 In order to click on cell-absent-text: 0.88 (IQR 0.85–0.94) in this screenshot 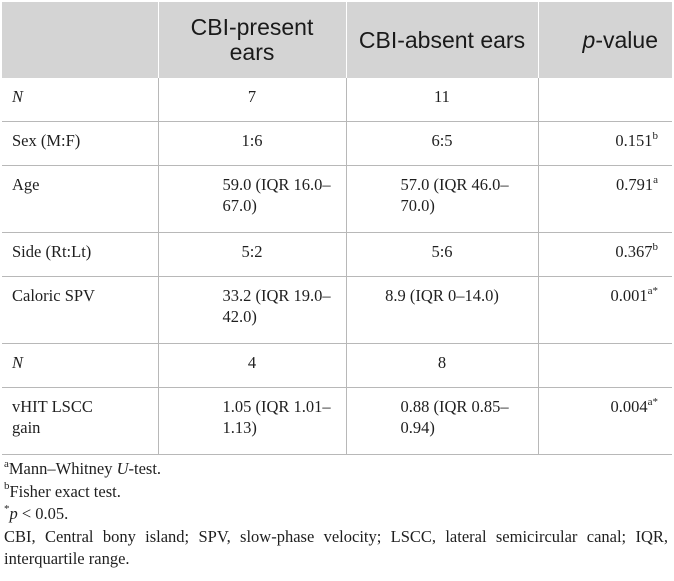, I will do `click(454, 417)`.